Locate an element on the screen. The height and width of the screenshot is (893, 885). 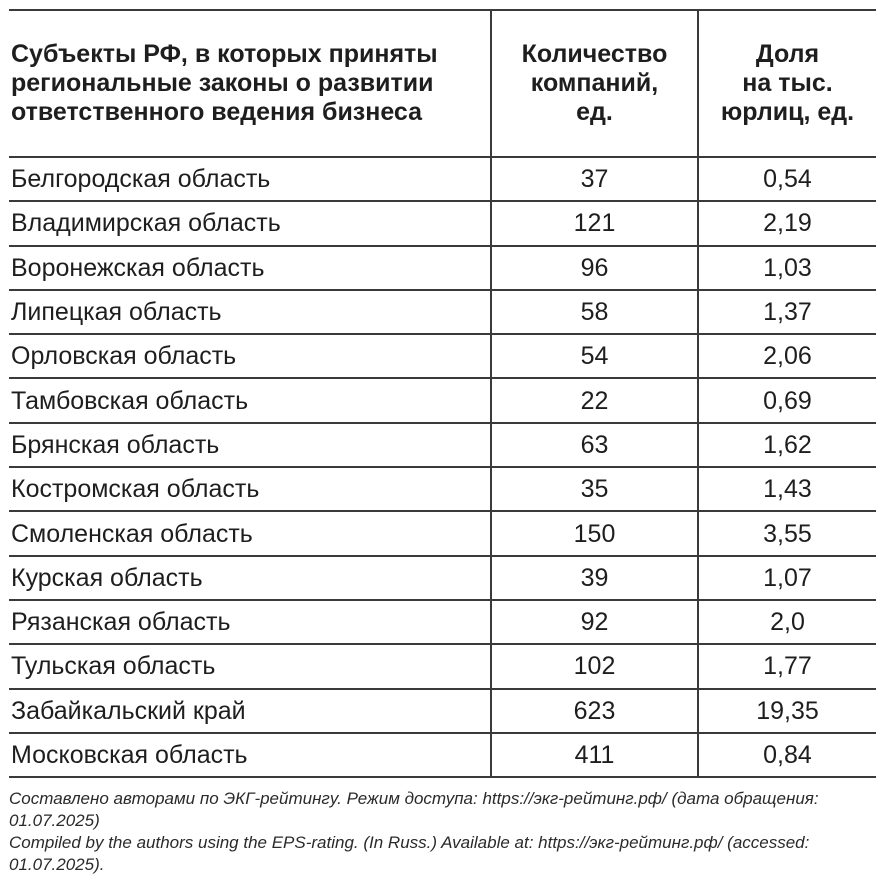
cell-region: Орловская область is located at coordinates (250, 357).